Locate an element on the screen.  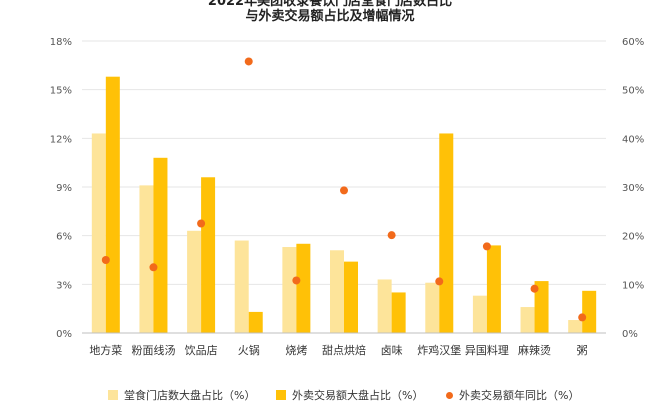
legend-label-growth: 外卖交易额年同比（%） is located at coordinates (519, 395).